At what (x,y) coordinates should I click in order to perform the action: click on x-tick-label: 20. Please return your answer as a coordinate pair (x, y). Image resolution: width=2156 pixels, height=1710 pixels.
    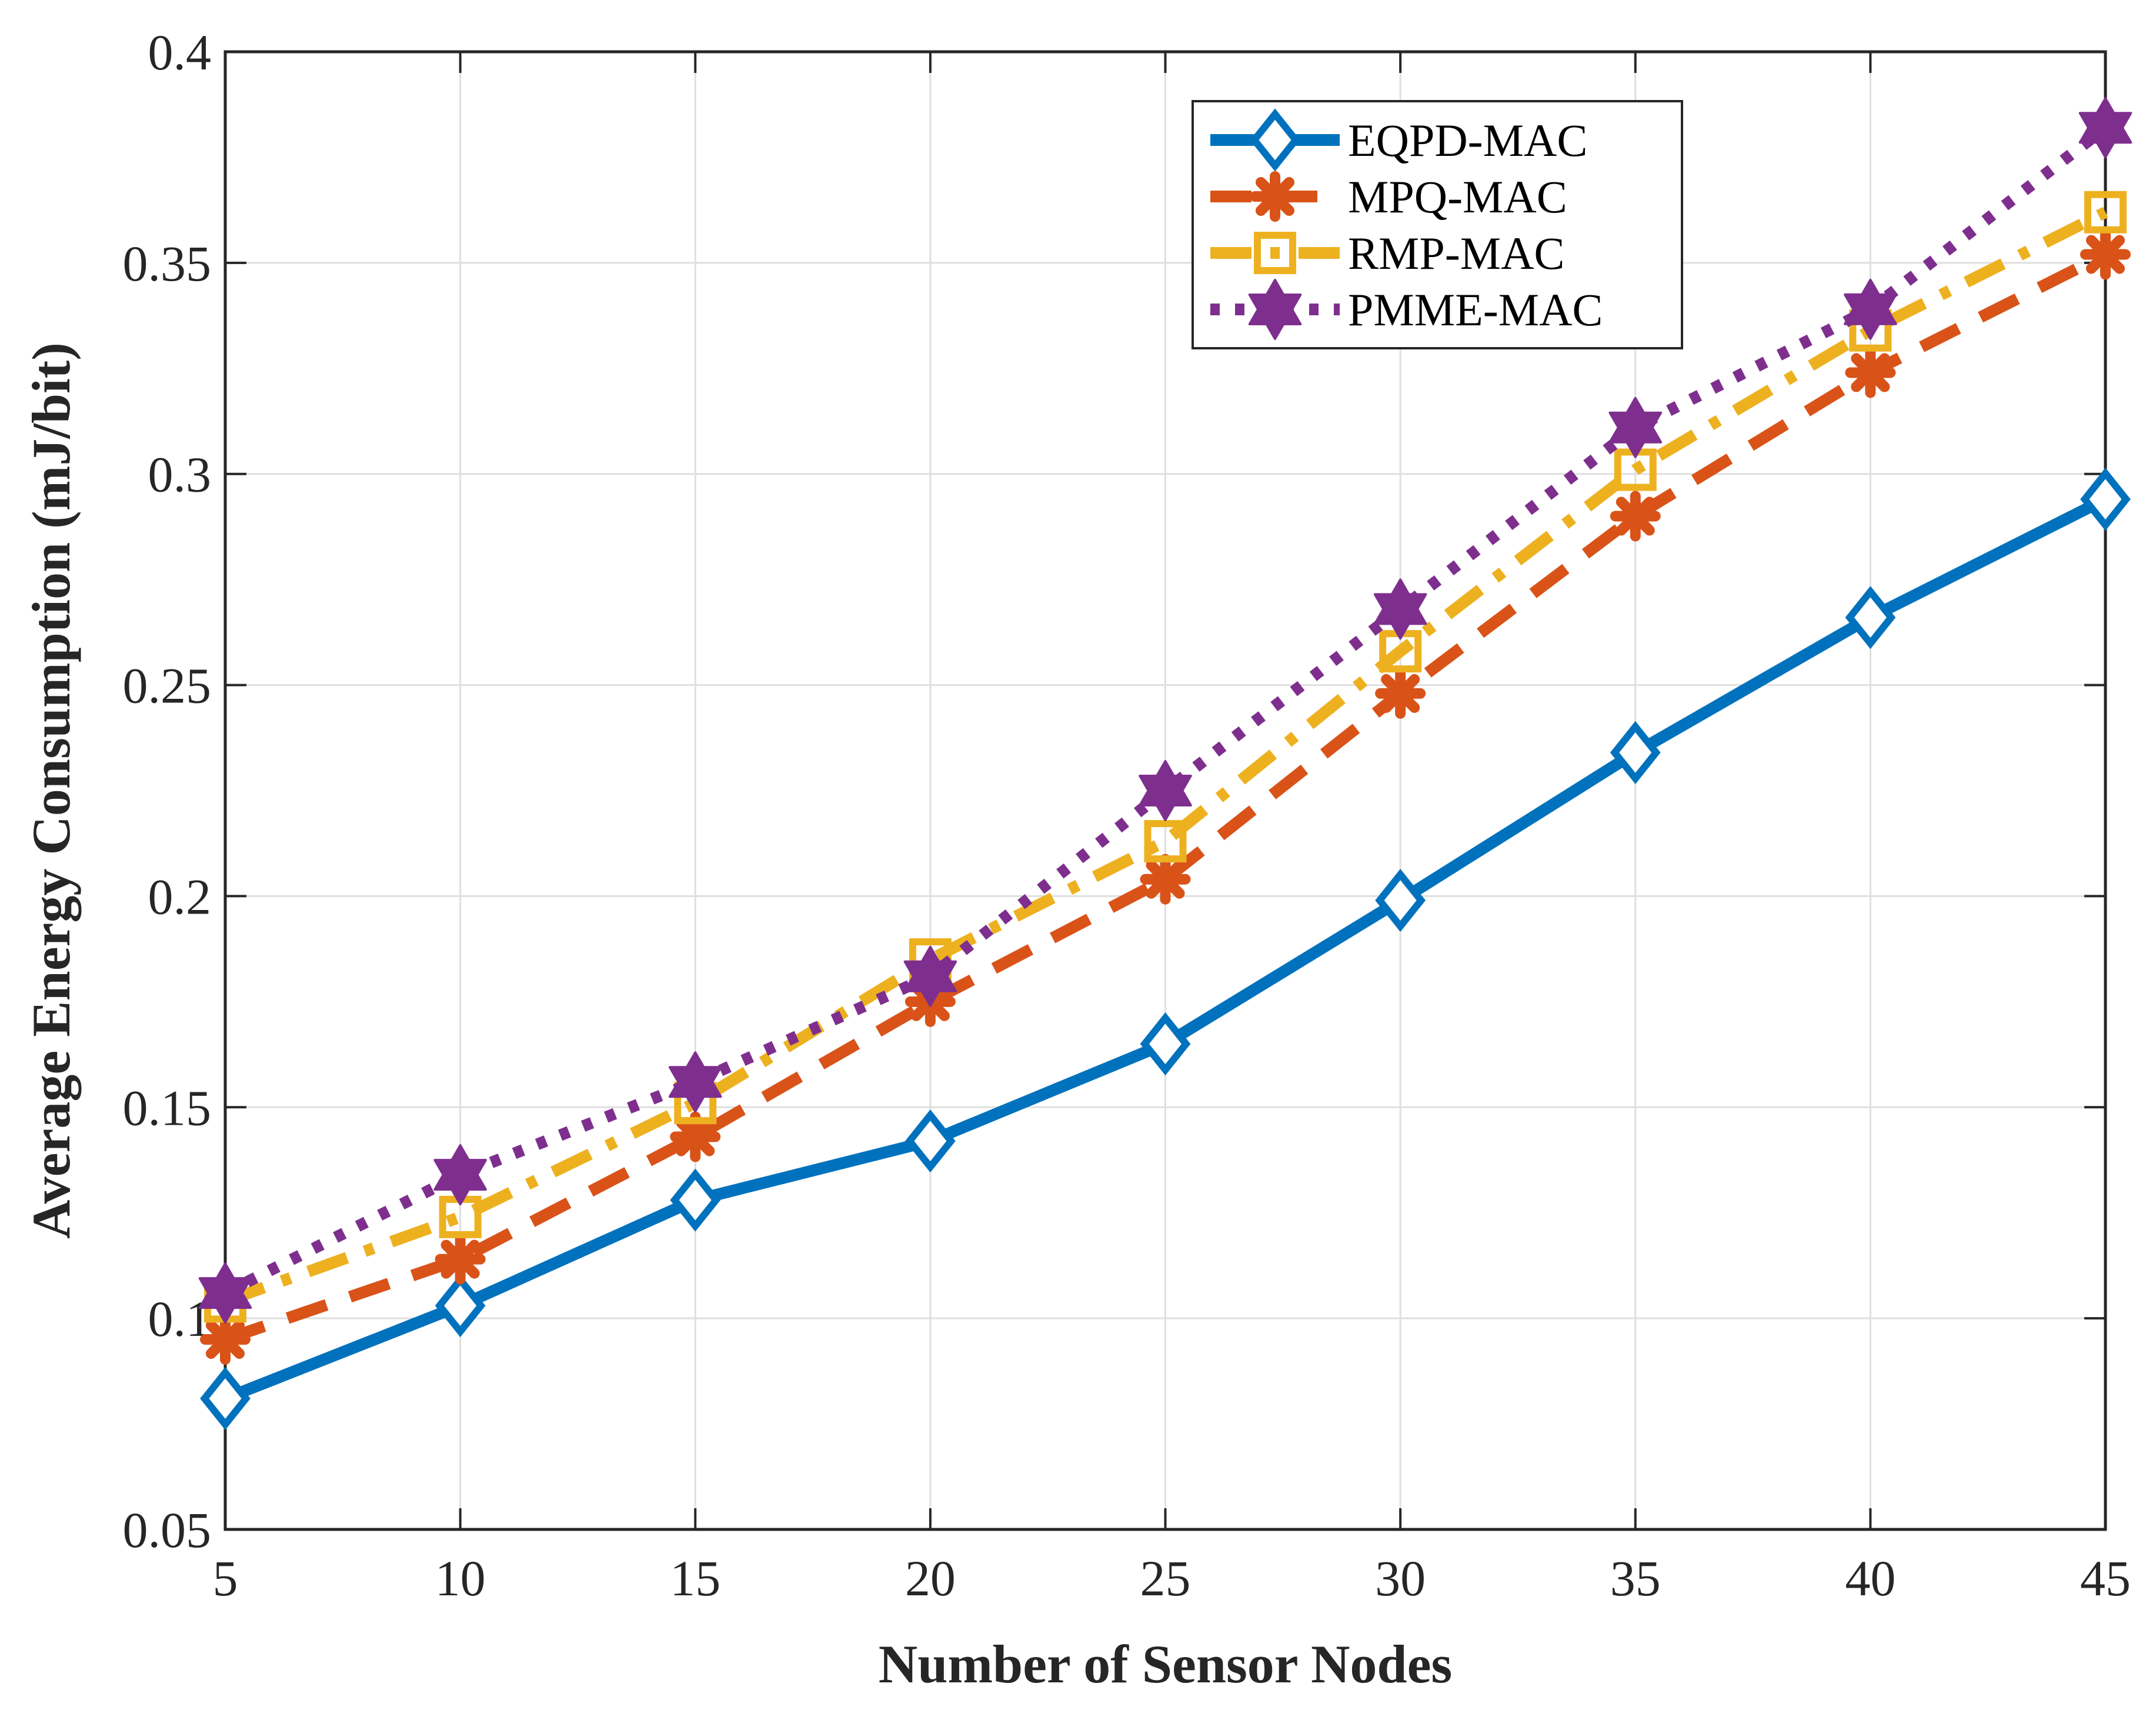
    Looking at the image, I should click on (930, 1578).